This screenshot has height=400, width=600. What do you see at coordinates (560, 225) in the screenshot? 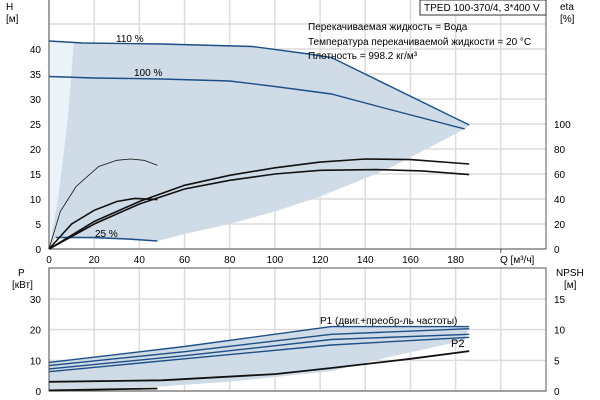
I see `y2-tick-label: 20` at bounding box center [560, 225].